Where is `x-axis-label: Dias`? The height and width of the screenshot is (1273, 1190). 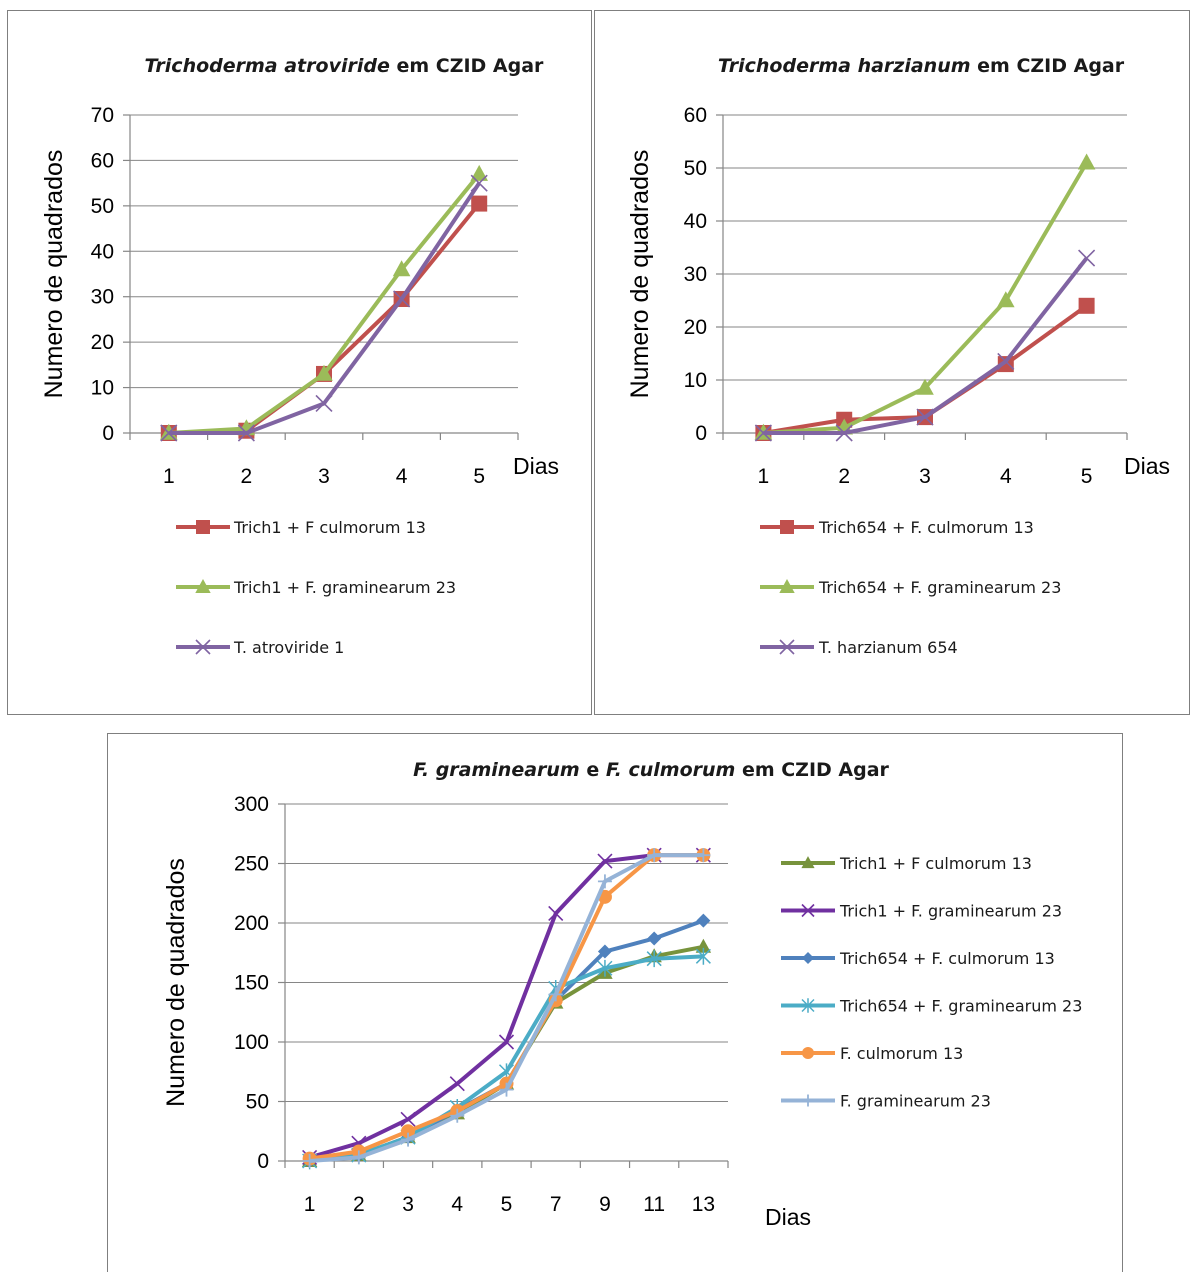
x-axis-label: Dias is located at coordinates (1147, 466).